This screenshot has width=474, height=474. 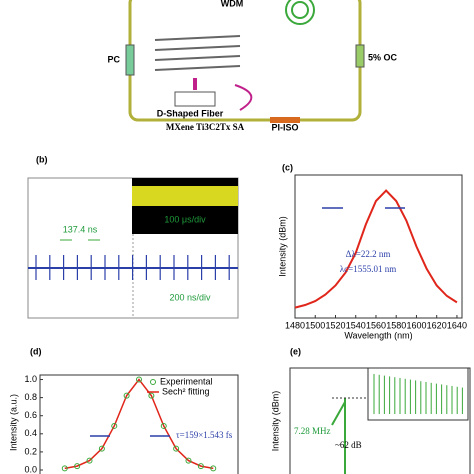 What do you see at coordinates (30, 469) in the screenshot?
I see `y-tick-label: 0.0` at bounding box center [30, 469].